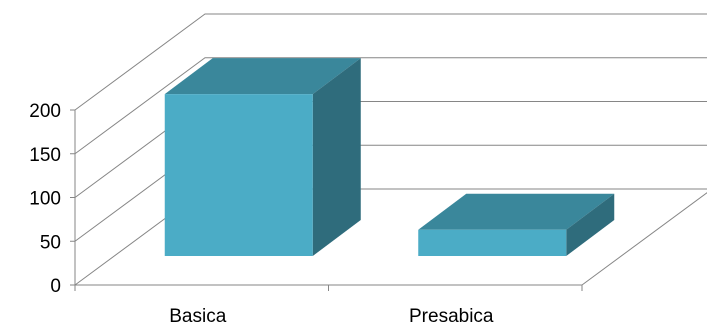 This screenshot has width=707, height=328. Describe the element at coordinates (55, 286) in the screenshot. I see `y-tick-label: 0` at that location.